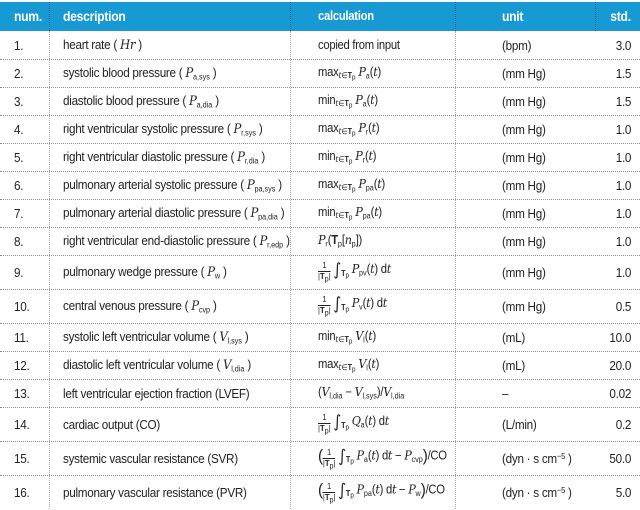  Describe the element at coordinates (372, 157) in the screenshot. I see `cell-calculation: mint∈Tp Pr(t)` at that location.